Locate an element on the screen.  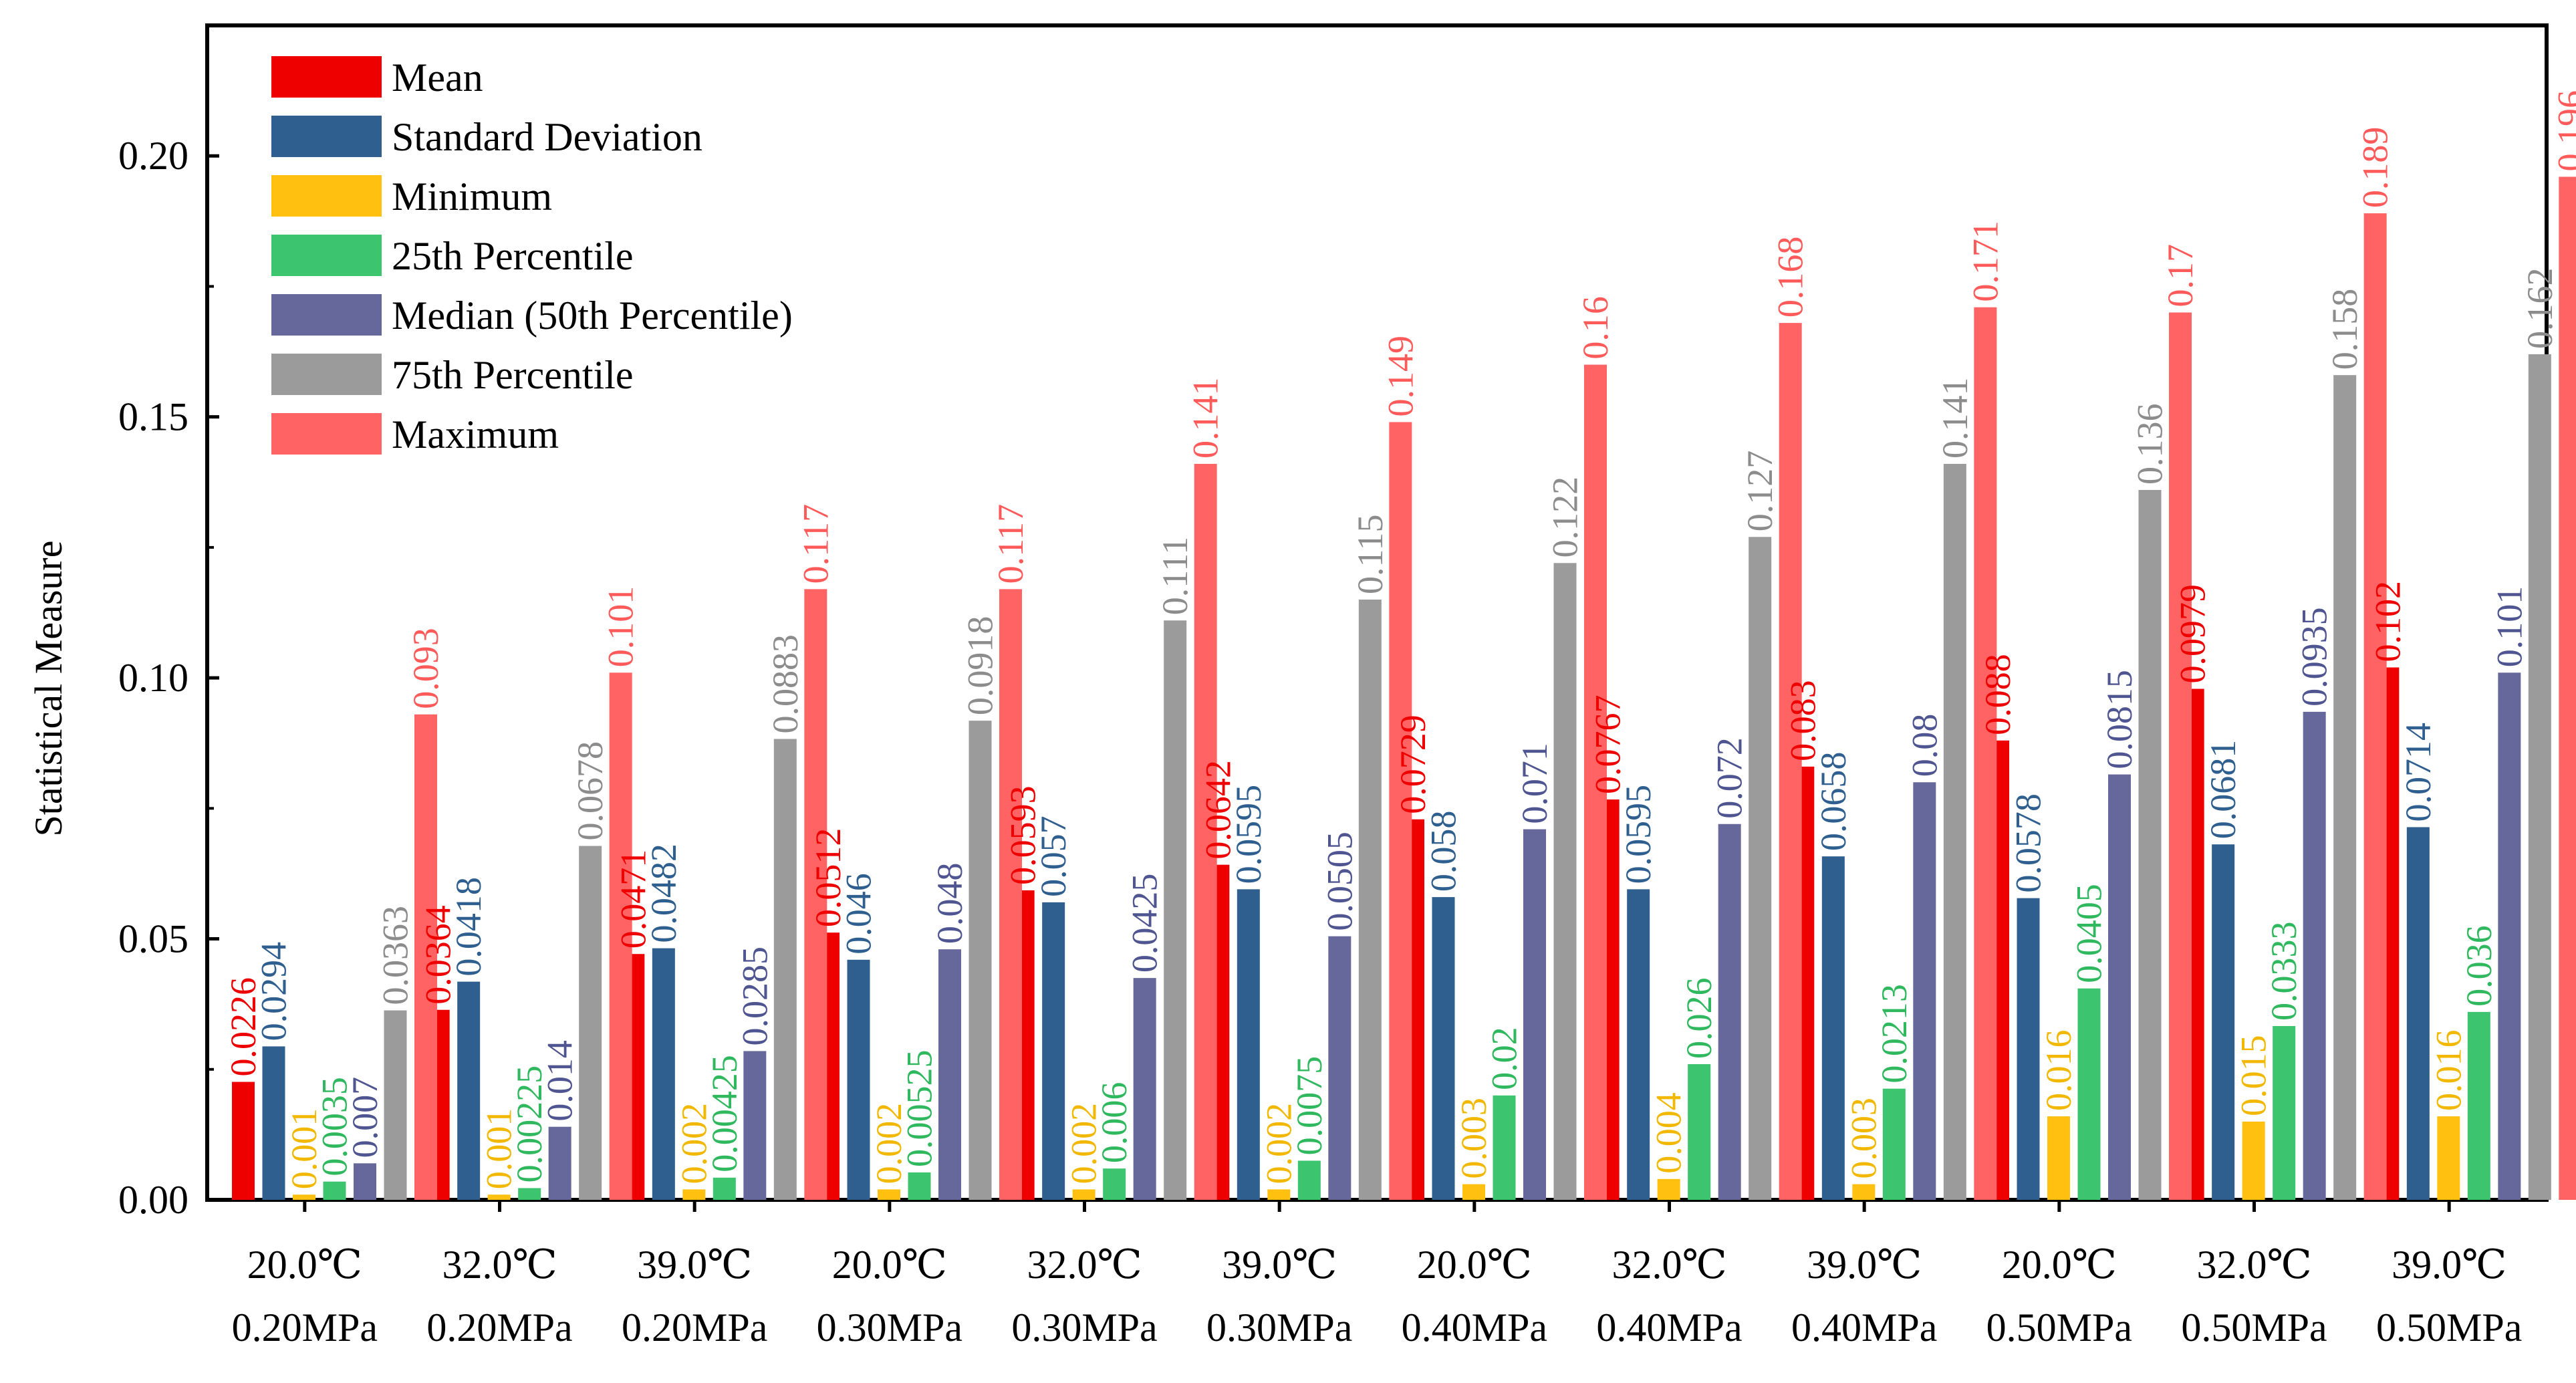
bar-value-label: 0.046 is located at coordinates (859, 914).